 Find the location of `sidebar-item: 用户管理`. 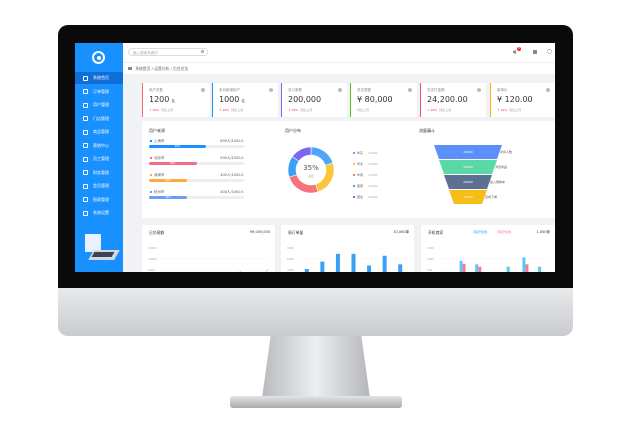

sidebar-item: 用户管理 is located at coordinates (99, 105).